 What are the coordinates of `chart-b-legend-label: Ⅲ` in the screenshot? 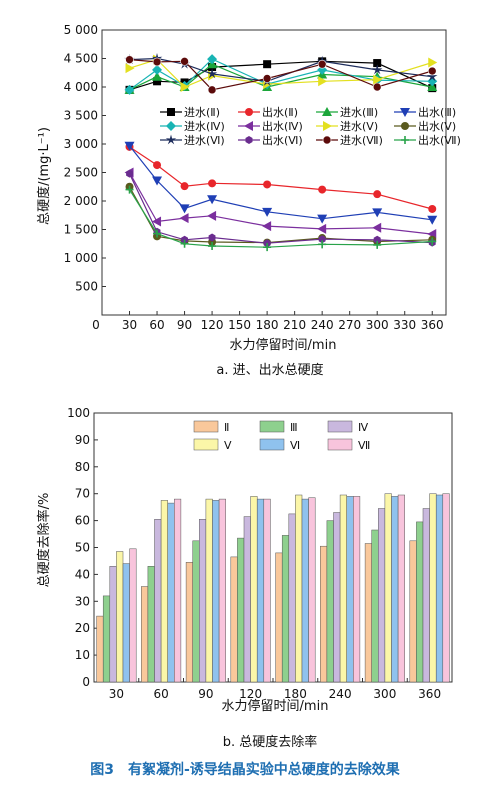 It's located at (294, 427).